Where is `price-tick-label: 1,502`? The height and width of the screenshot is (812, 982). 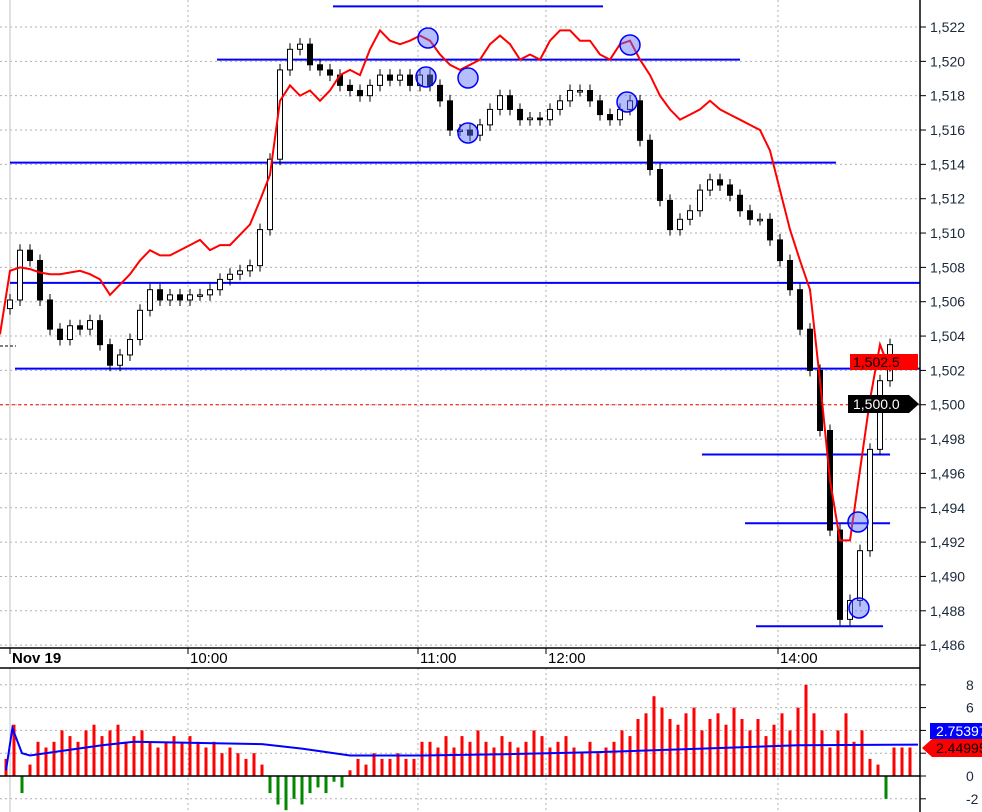 price-tick-label: 1,502 is located at coordinates (947, 370).